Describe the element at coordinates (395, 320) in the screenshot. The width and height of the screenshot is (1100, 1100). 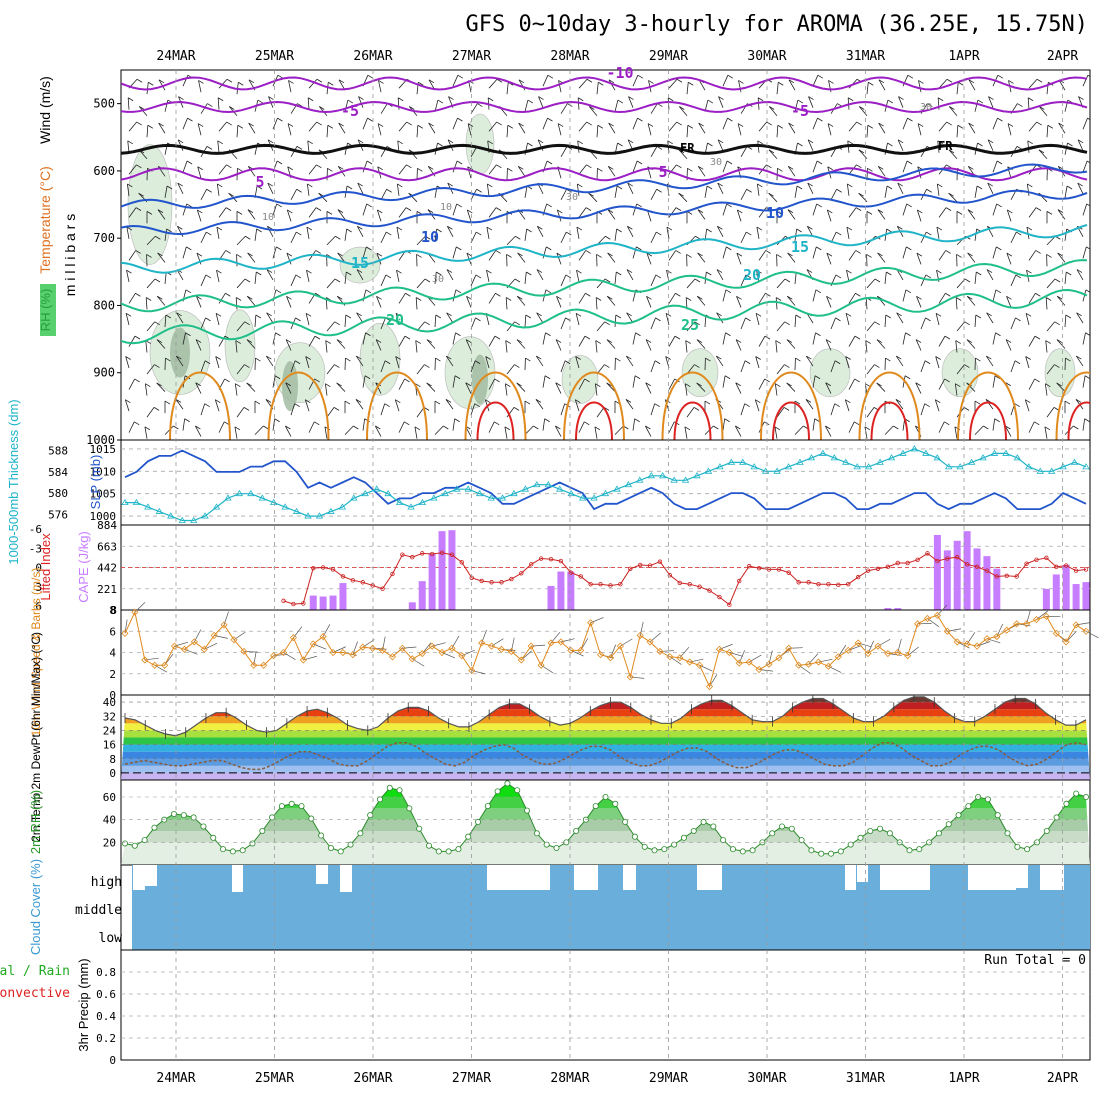
I see `temperature-label: 20` at that location.